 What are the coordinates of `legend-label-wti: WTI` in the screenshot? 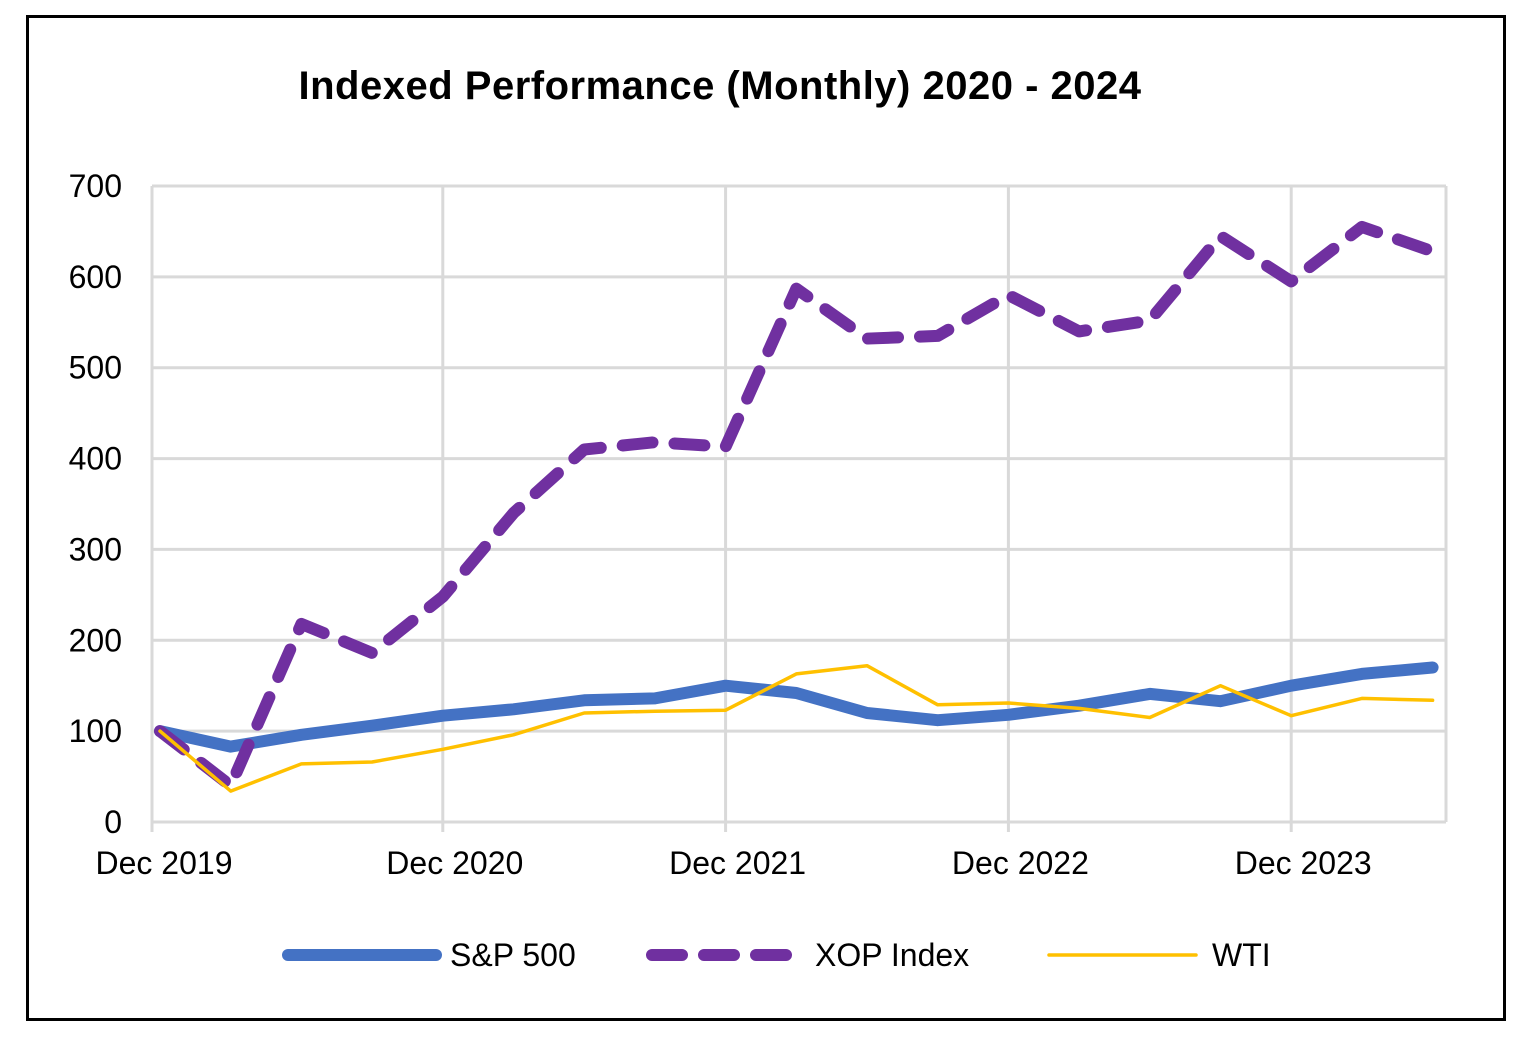 It's located at (1241, 955).